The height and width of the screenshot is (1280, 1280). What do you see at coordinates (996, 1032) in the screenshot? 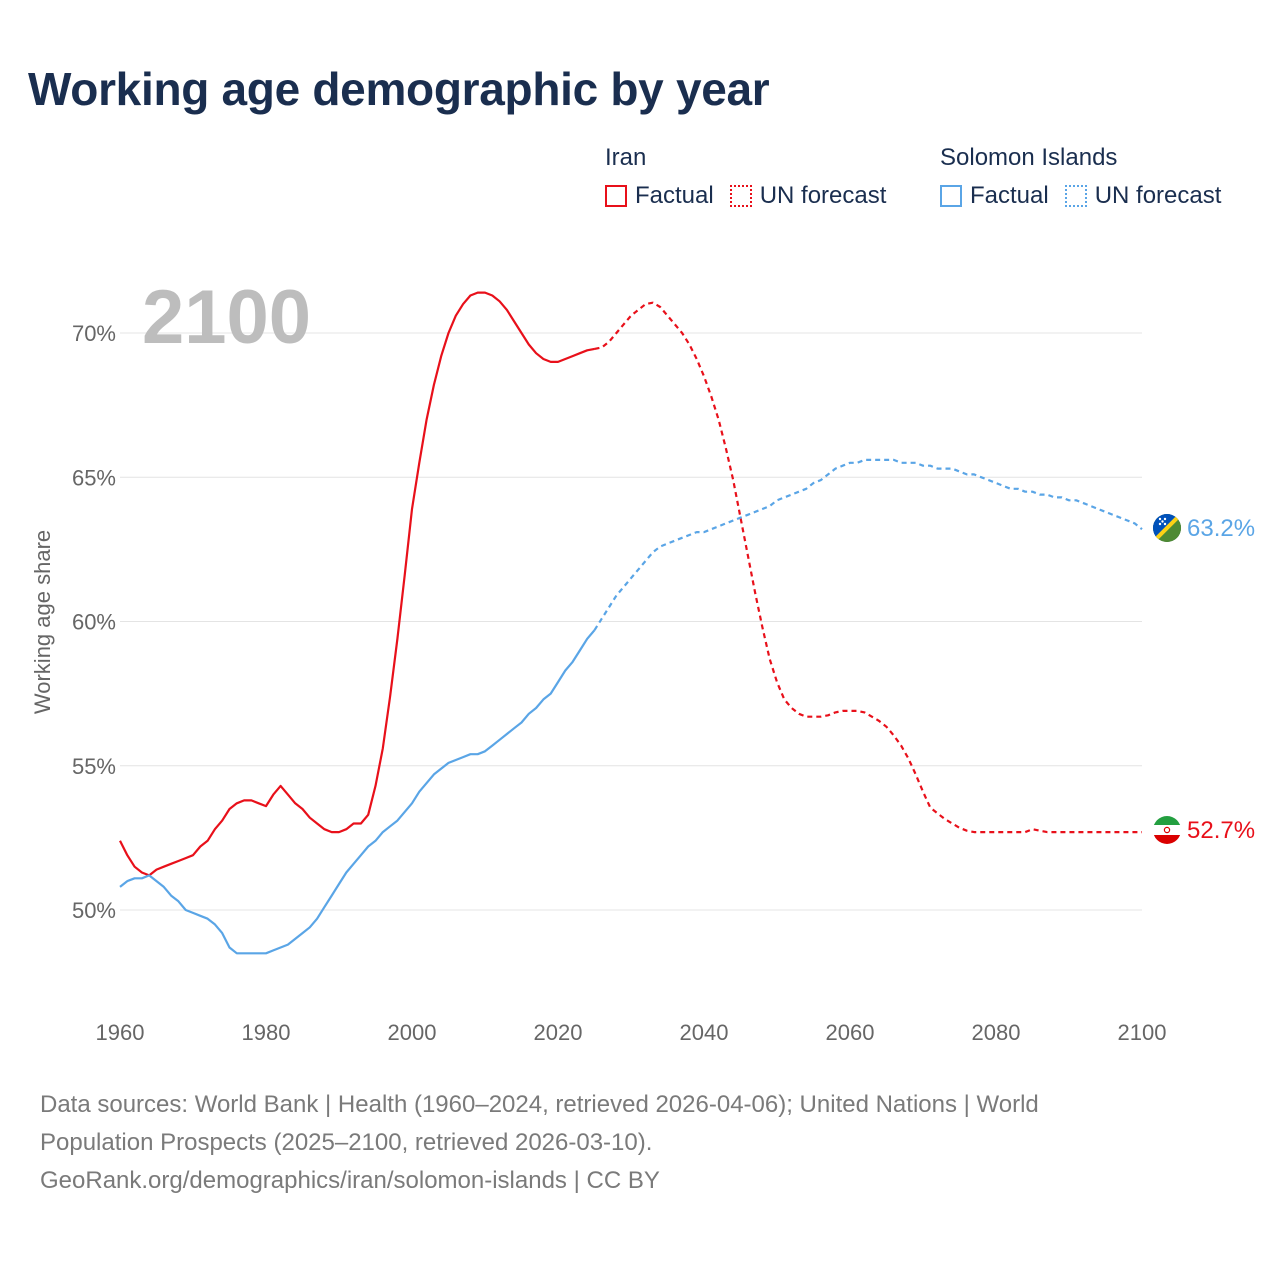
I see `x-tick-label: 2080` at bounding box center [996, 1032].